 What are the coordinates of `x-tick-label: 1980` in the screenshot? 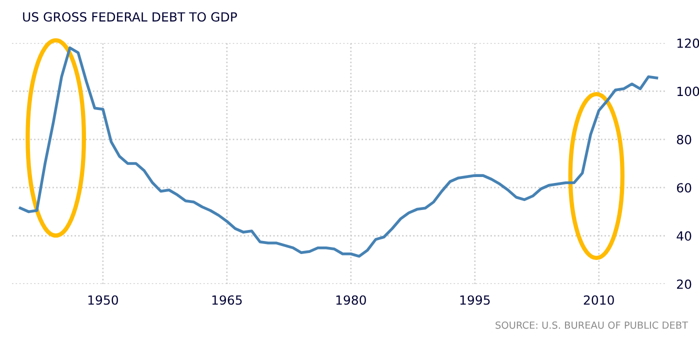 It's located at (351, 300).